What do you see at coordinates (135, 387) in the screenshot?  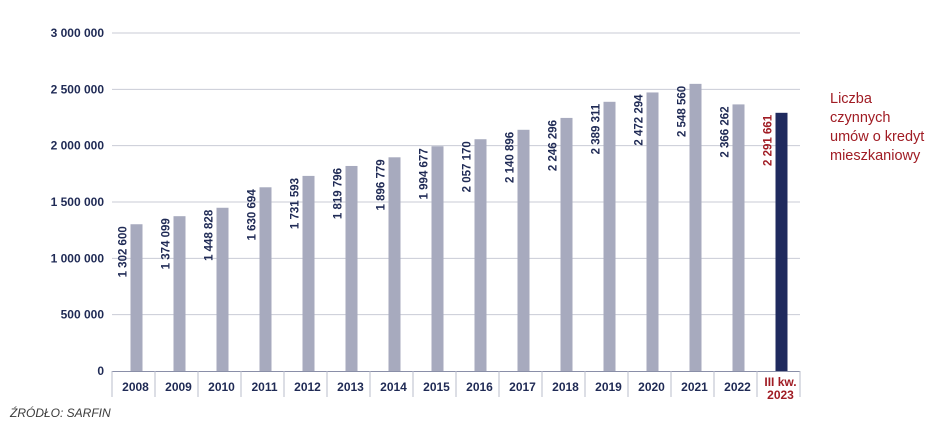 I see `x-tick-label: 2008` at bounding box center [135, 387].